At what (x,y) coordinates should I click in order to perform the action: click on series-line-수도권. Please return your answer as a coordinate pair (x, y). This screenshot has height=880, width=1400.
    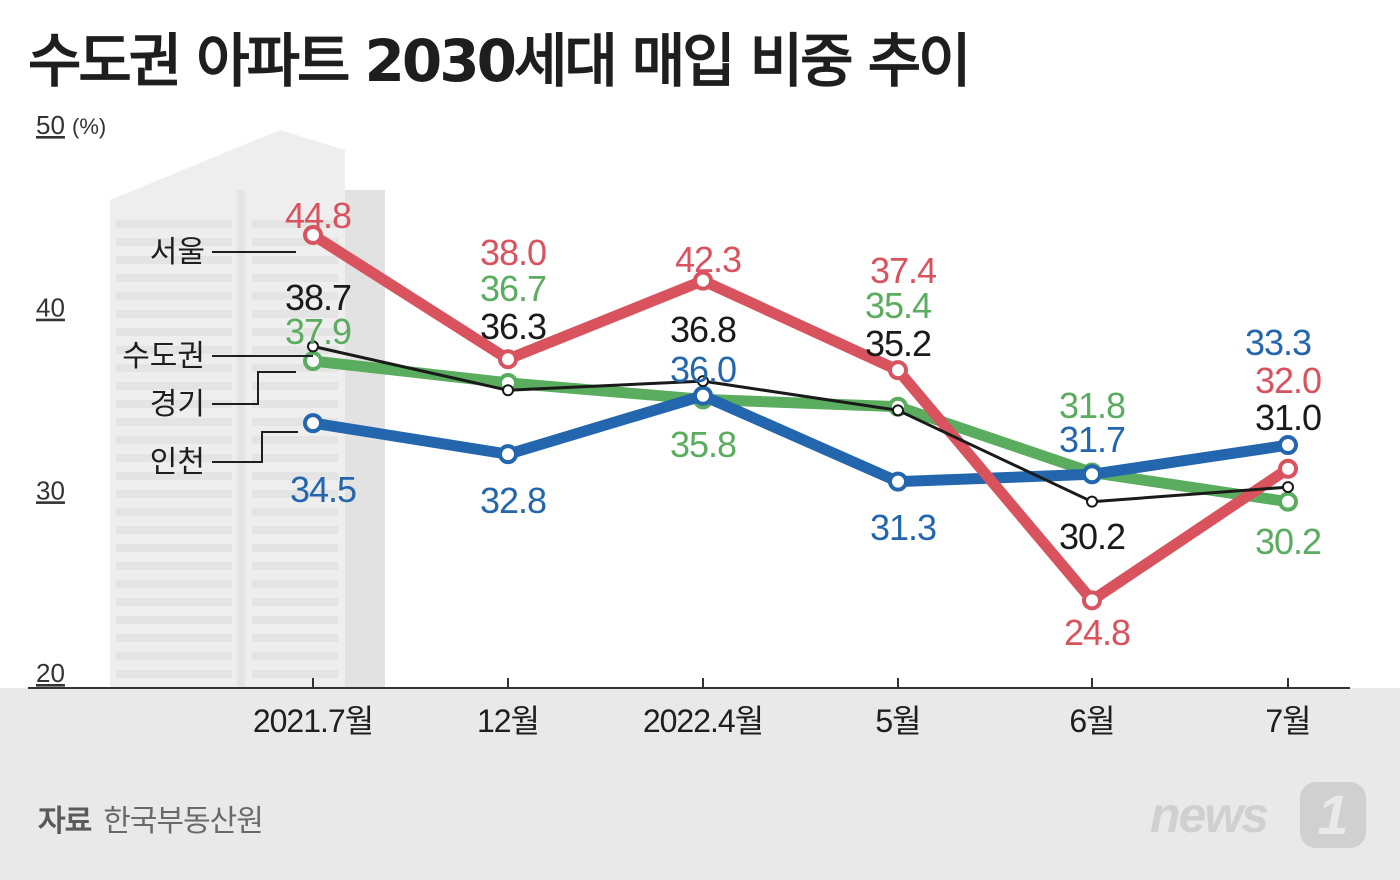
    Looking at the image, I should click on (800, 424).